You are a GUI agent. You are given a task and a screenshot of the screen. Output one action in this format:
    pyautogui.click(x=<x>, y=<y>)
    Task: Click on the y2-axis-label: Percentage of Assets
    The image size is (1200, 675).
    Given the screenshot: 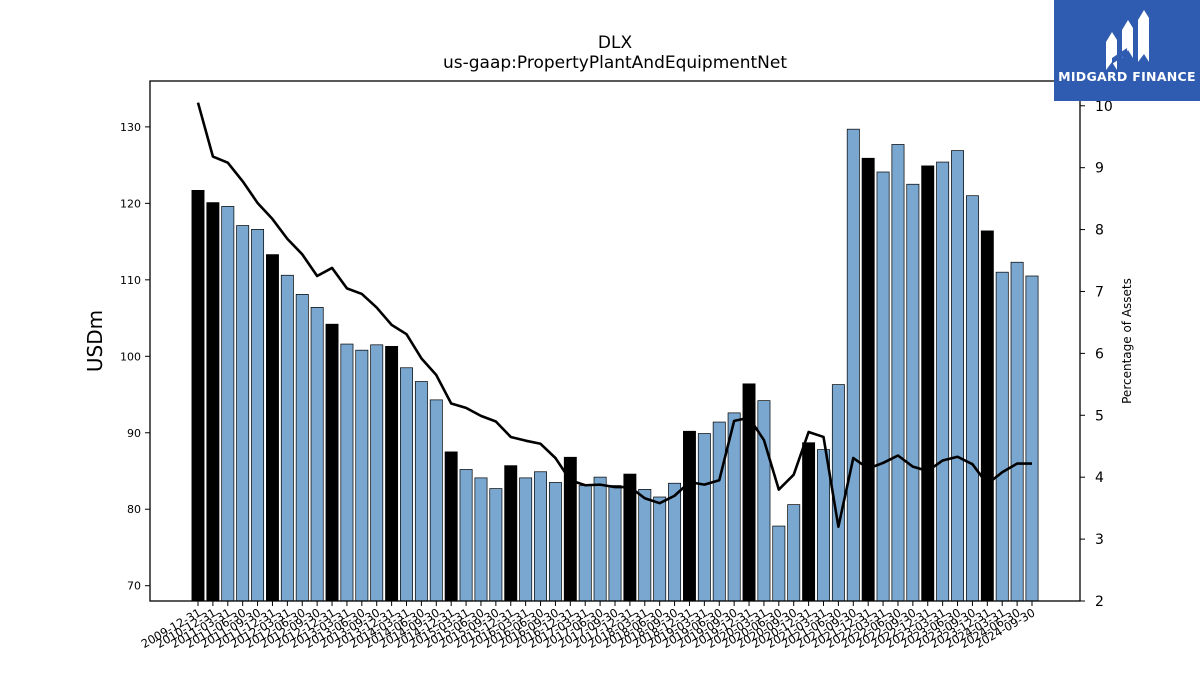 What is the action you would take?
    pyautogui.click(x=1127, y=341)
    